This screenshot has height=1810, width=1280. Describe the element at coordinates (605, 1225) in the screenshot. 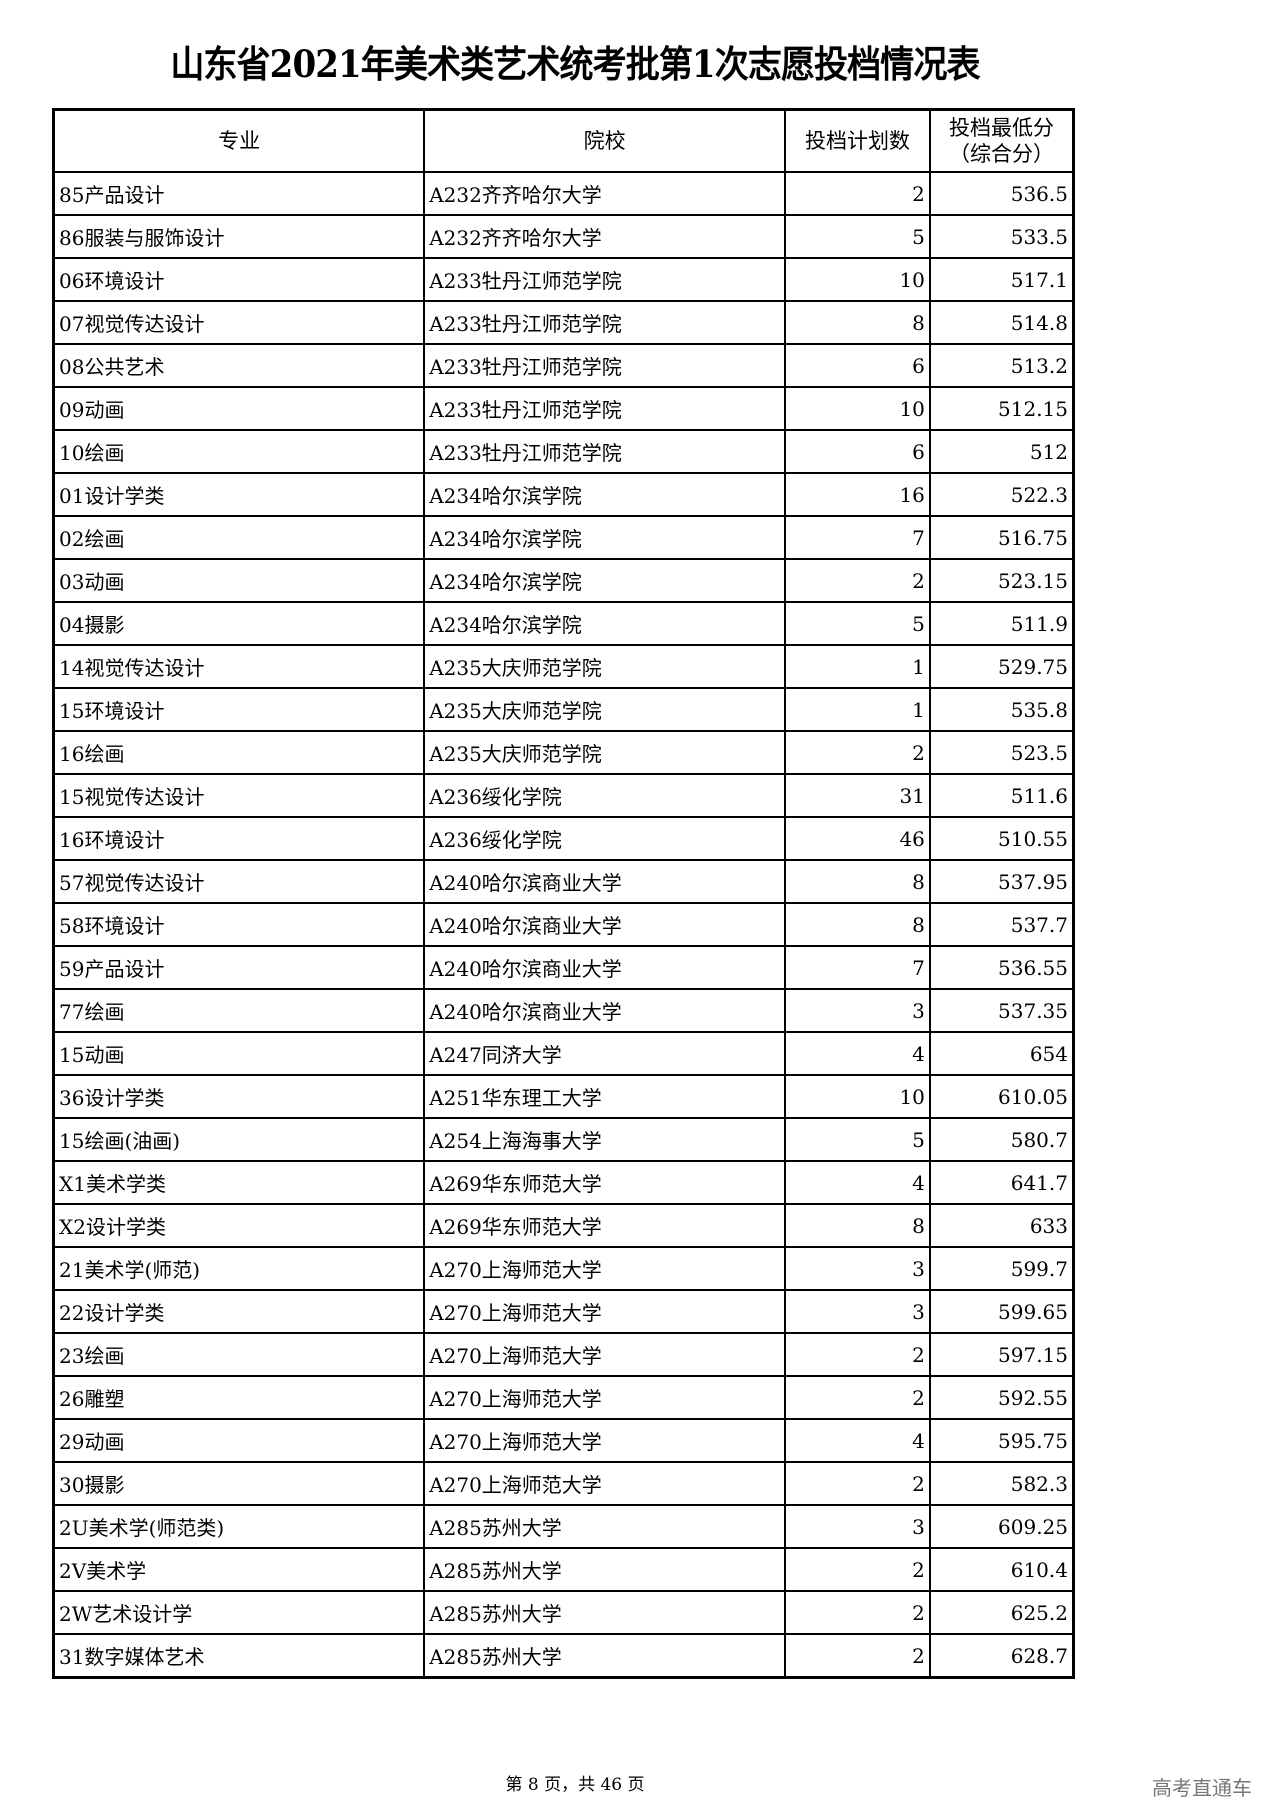

I see `cell-school: A269华东师范大学` at that location.